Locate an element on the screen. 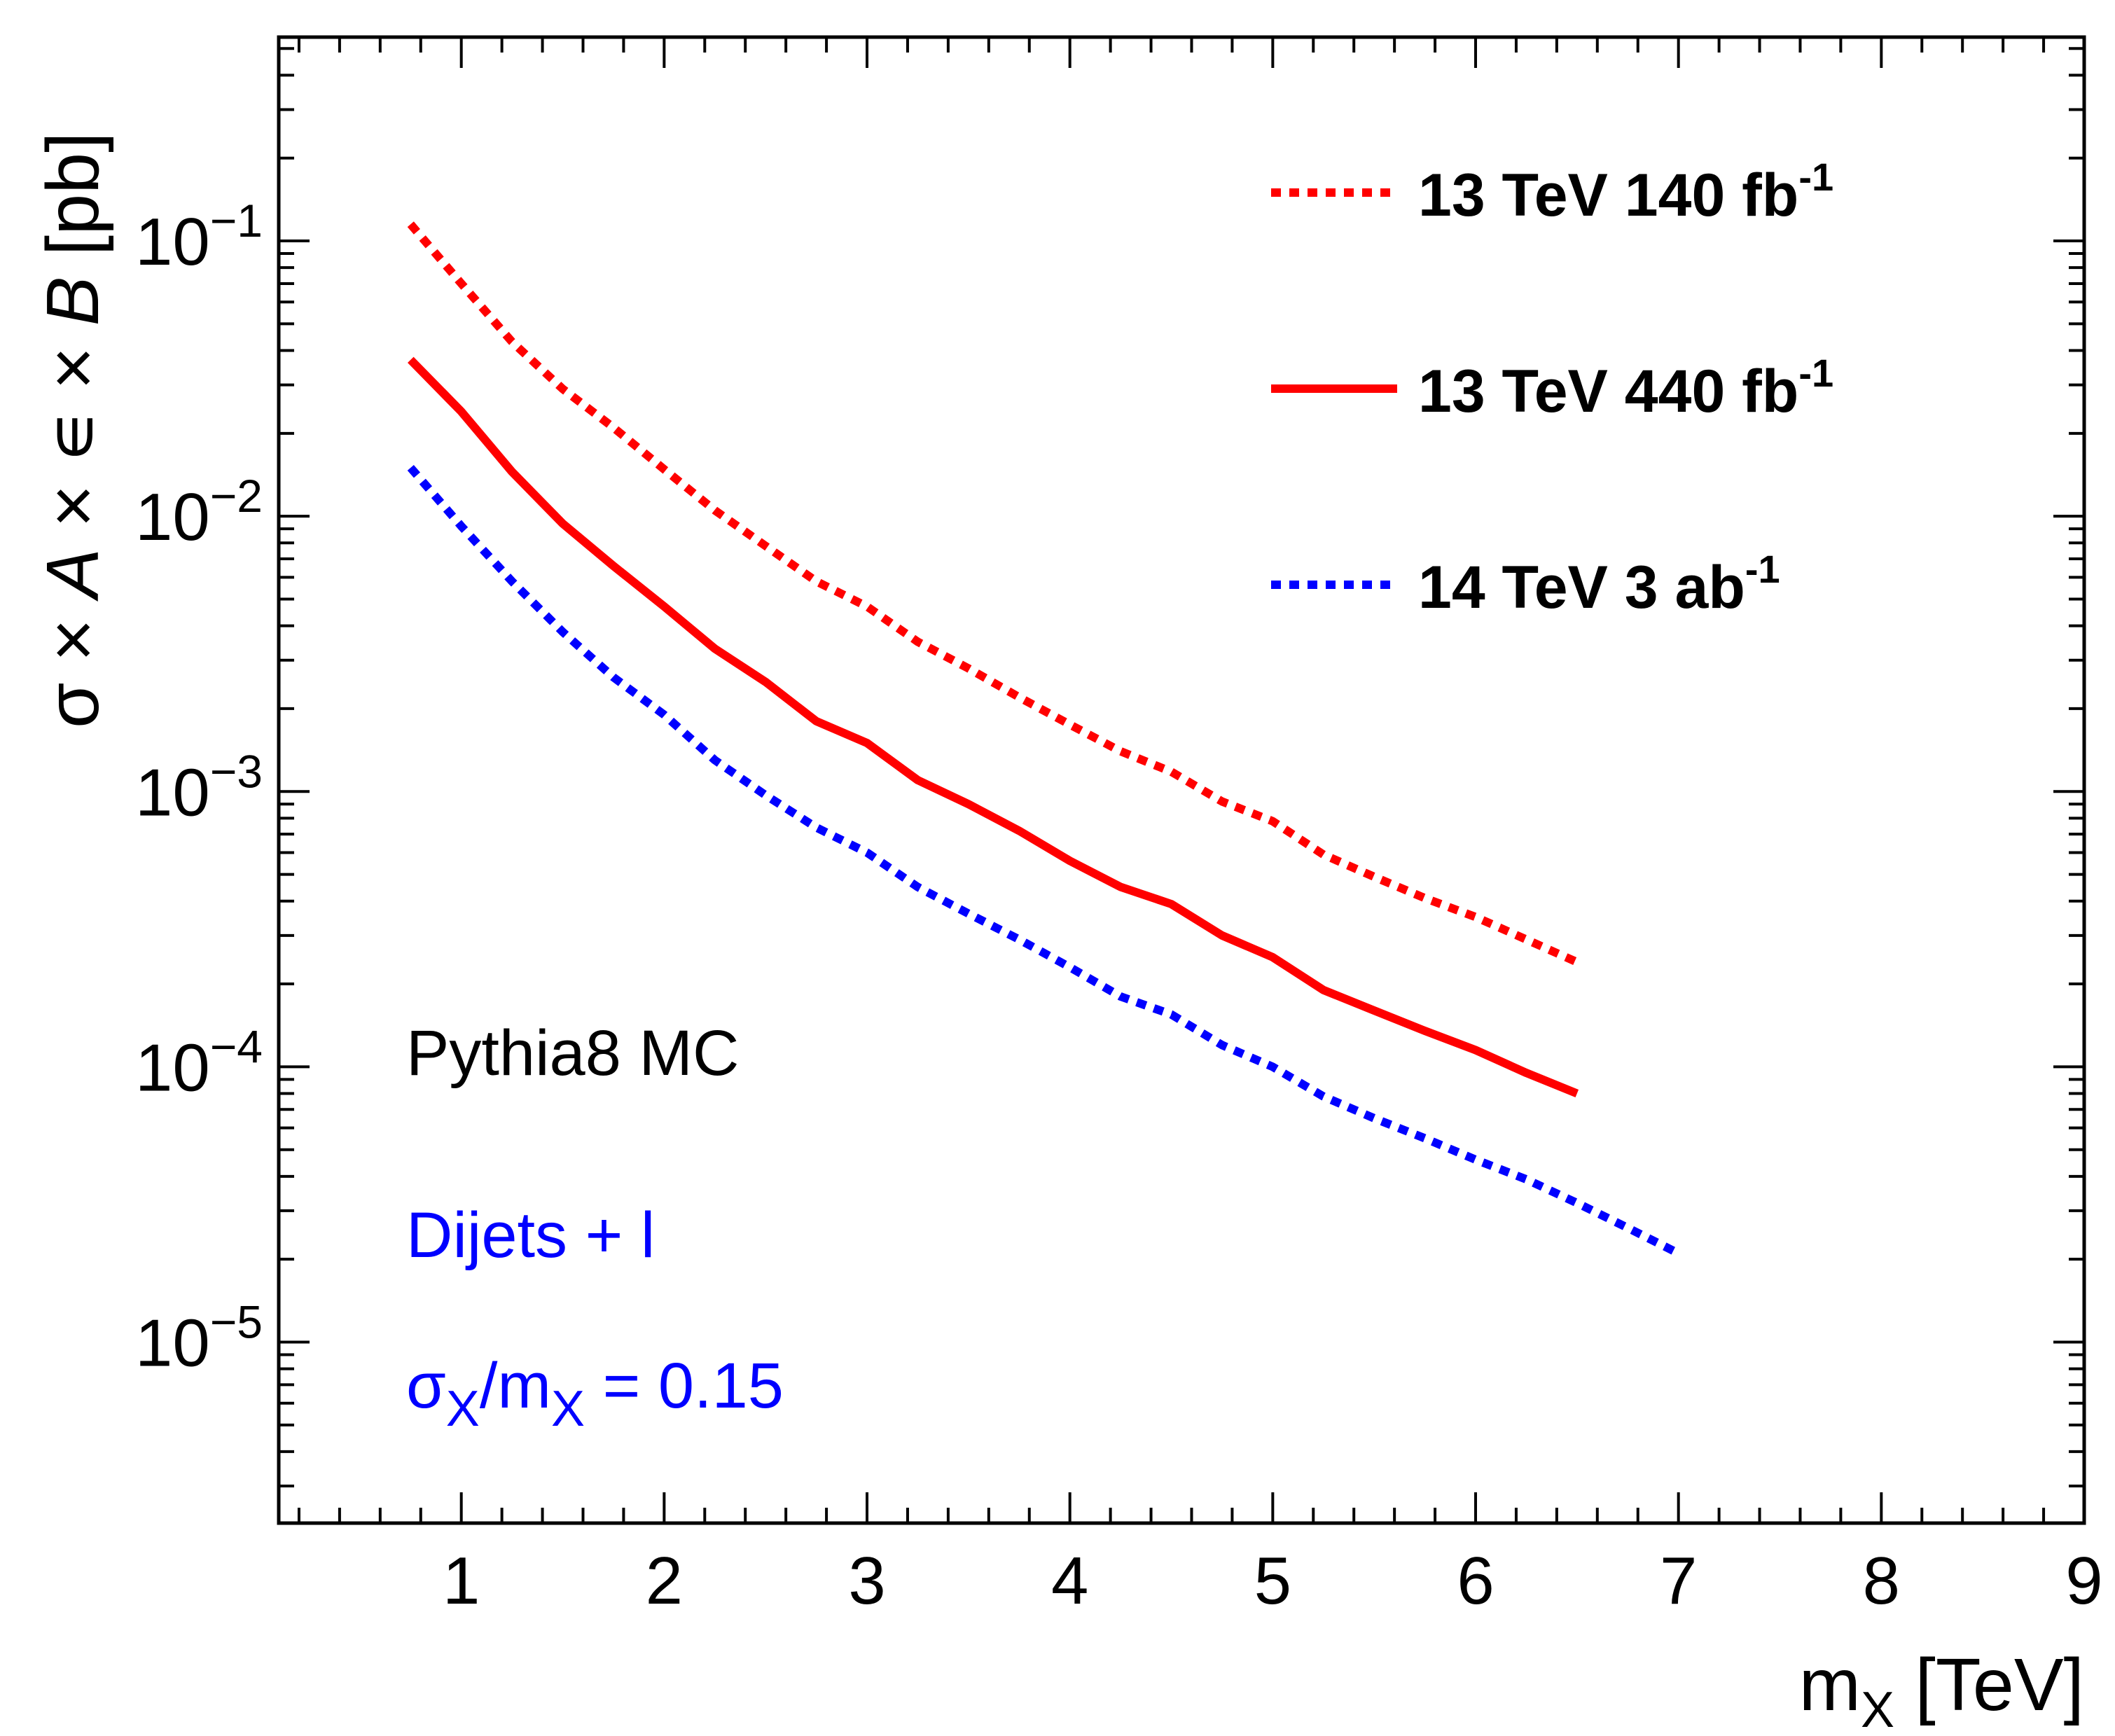 Image resolution: width=2115 pixels, height=1736 pixels. y-tick-label: 10⁻⁵ is located at coordinates (199, 1338).